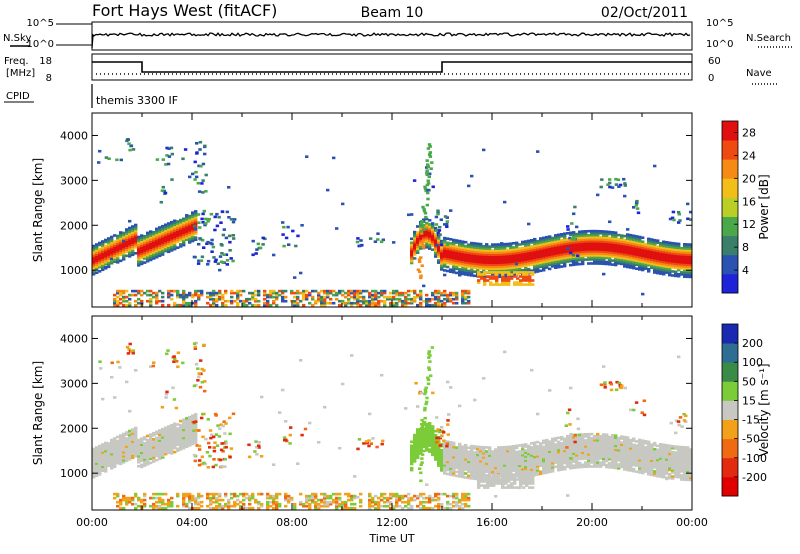 This screenshot has height=554, width=800. I want to click on nsky-panel, so click(392, 36).